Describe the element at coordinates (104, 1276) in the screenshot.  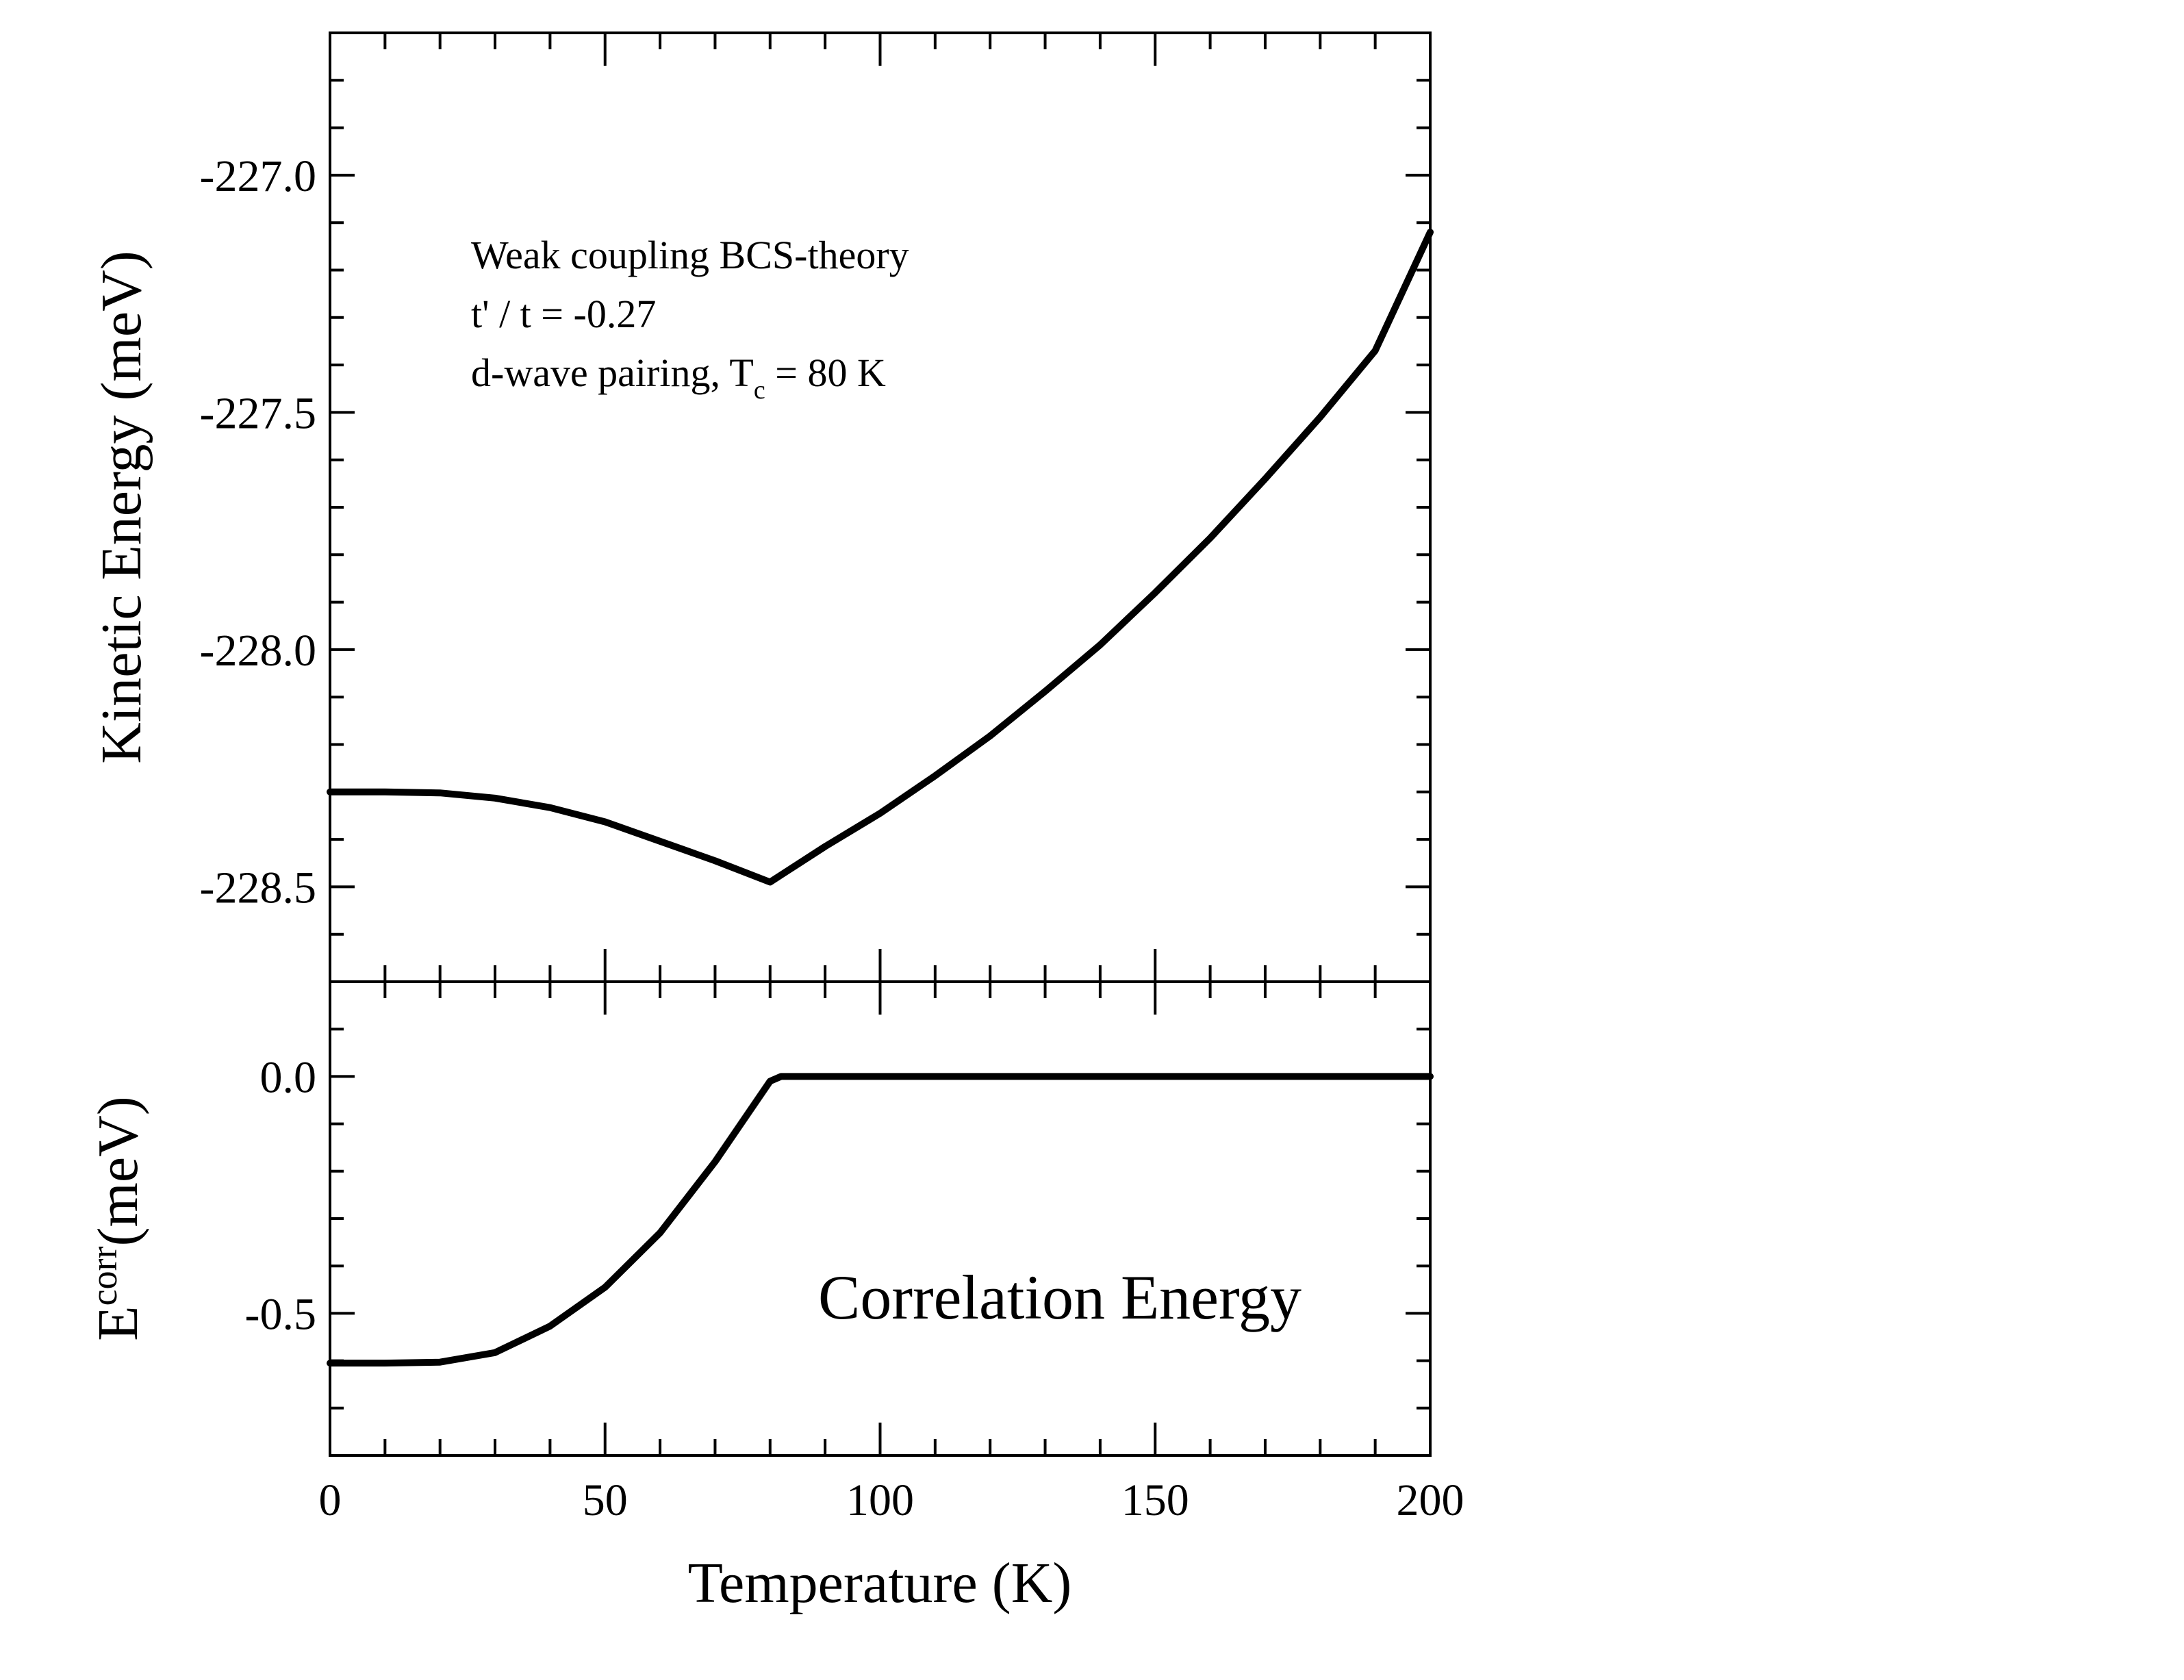
I see `bottom-y-title-superscript: corr` at that location.